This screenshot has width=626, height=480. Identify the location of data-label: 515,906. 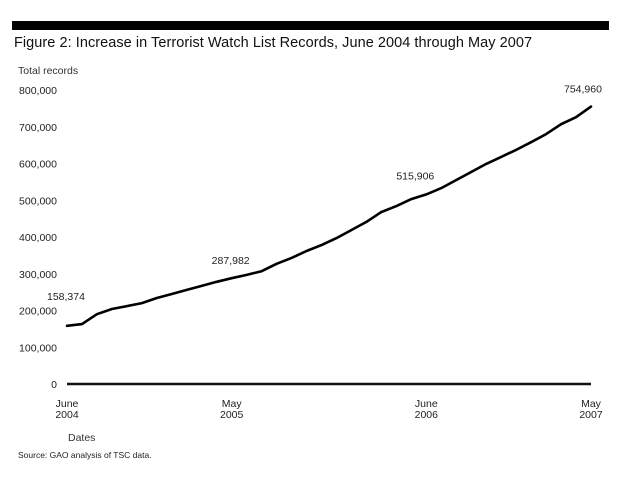
(415, 176).